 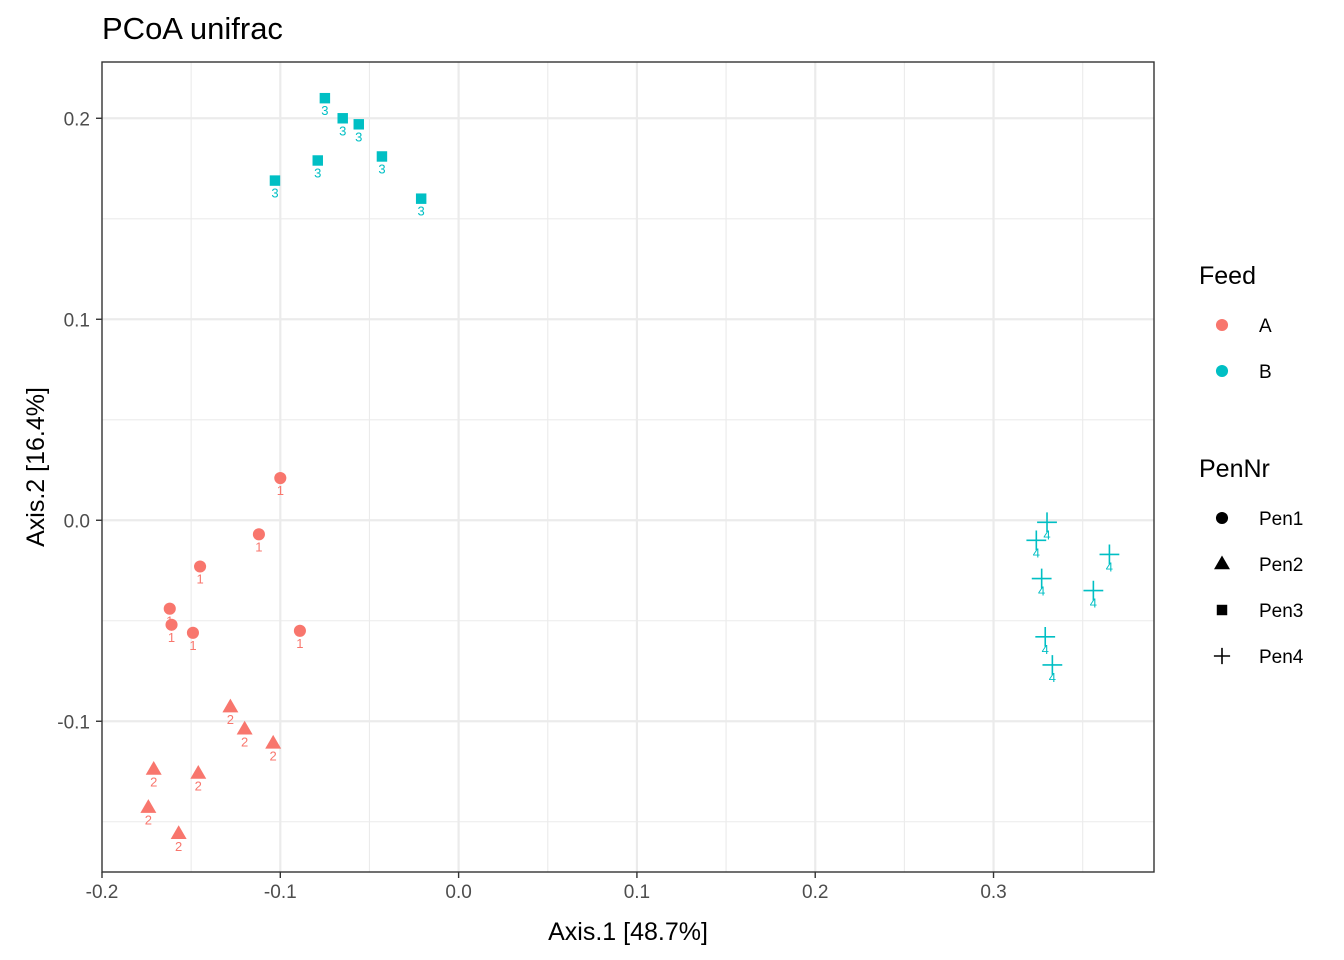 I want to click on legend-label: B, so click(x=1265, y=372).